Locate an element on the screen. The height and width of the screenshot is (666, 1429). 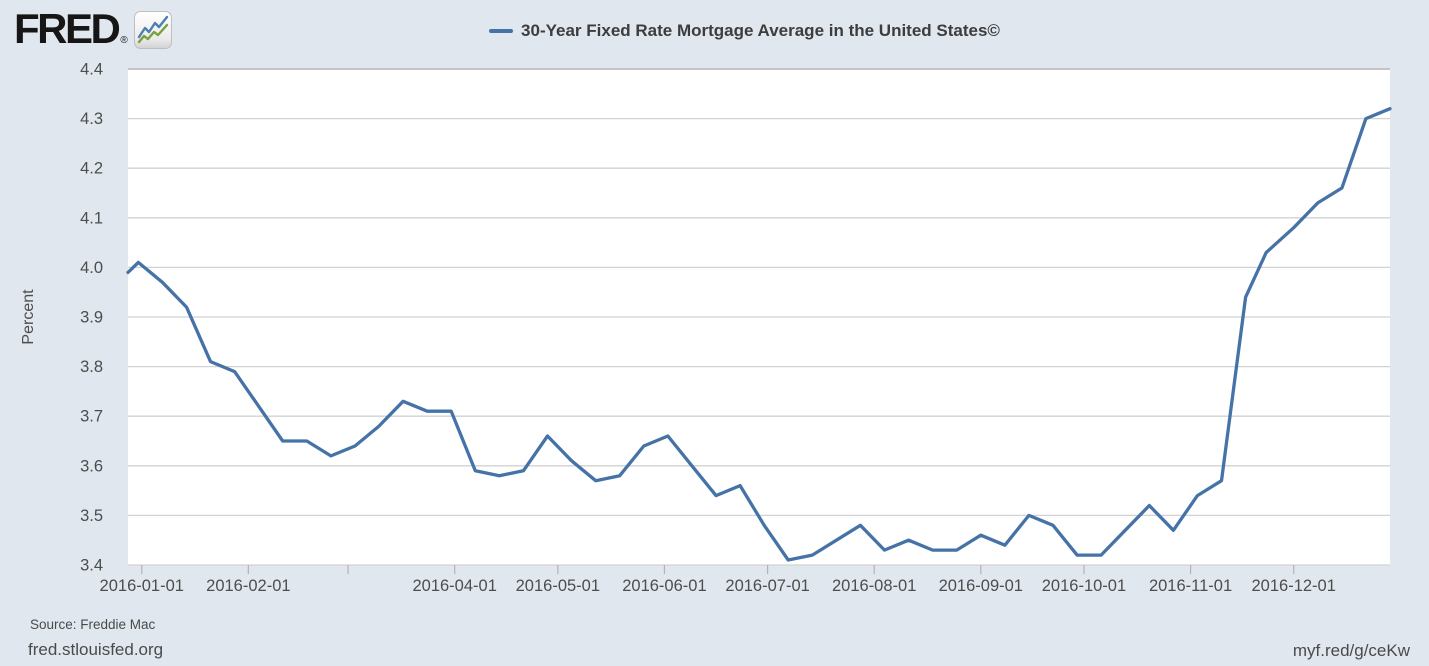
y-axis-tick-label: 4.2 is located at coordinates (91, 169).